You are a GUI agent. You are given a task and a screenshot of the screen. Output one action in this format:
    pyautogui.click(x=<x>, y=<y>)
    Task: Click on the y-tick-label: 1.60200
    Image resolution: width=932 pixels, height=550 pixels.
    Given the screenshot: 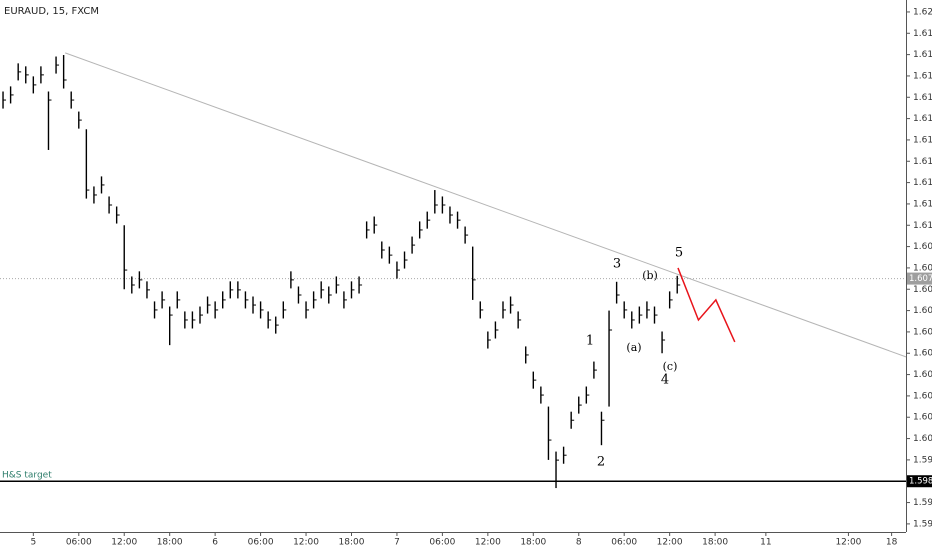 What is the action you would take?
    pyautogui.click(x=922, y=396)
    